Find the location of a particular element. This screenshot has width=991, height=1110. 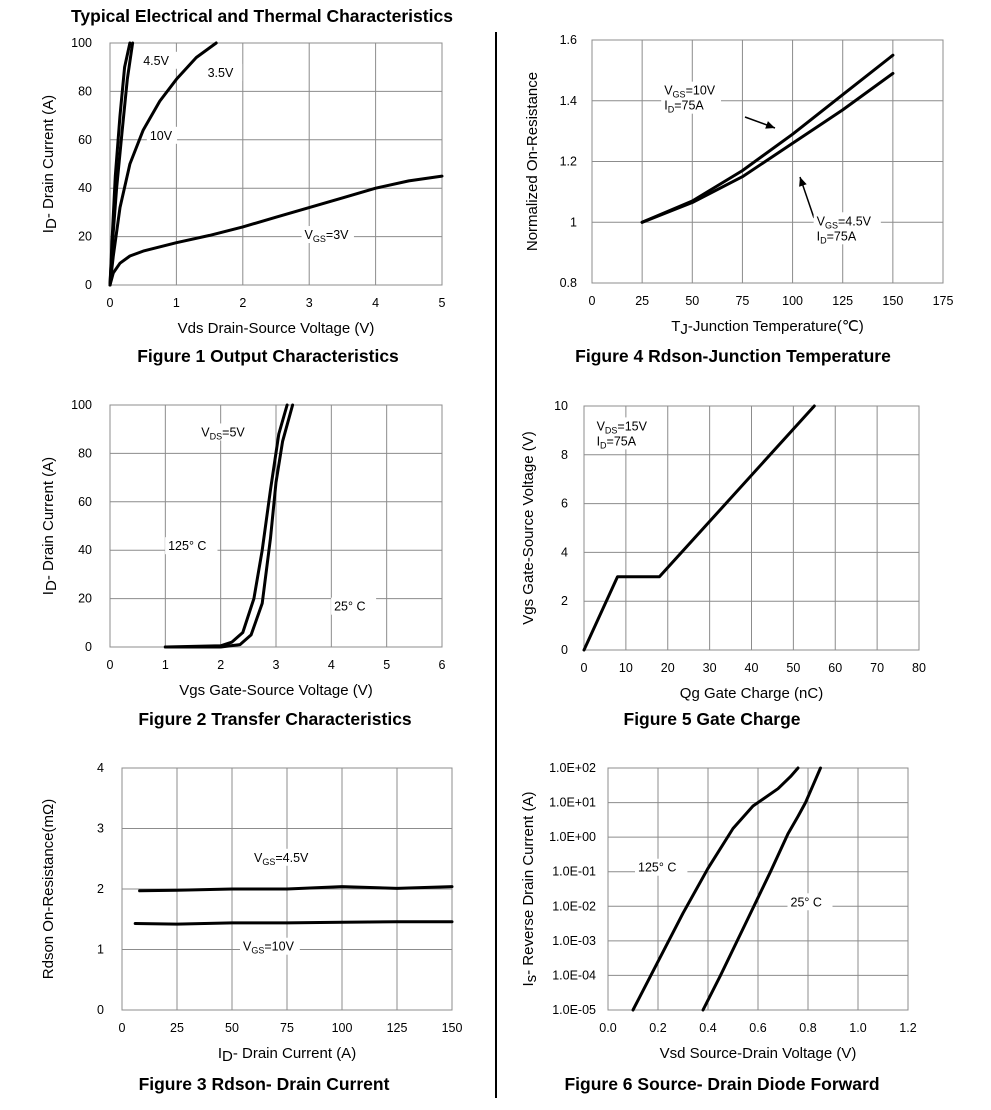

x-tick-label: 5 is located at coordinates (442, 303).